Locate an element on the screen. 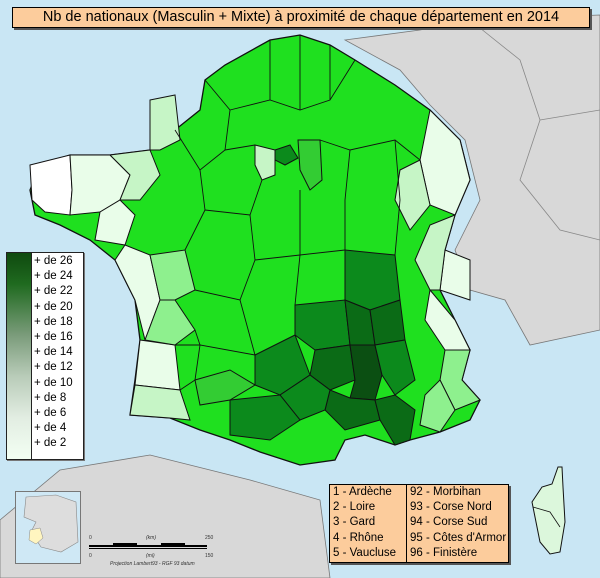 The width and height of the screenshot is (600, 578). department-key-item: 95 - Côtes d'Armor is located at coordinates (458, 537).